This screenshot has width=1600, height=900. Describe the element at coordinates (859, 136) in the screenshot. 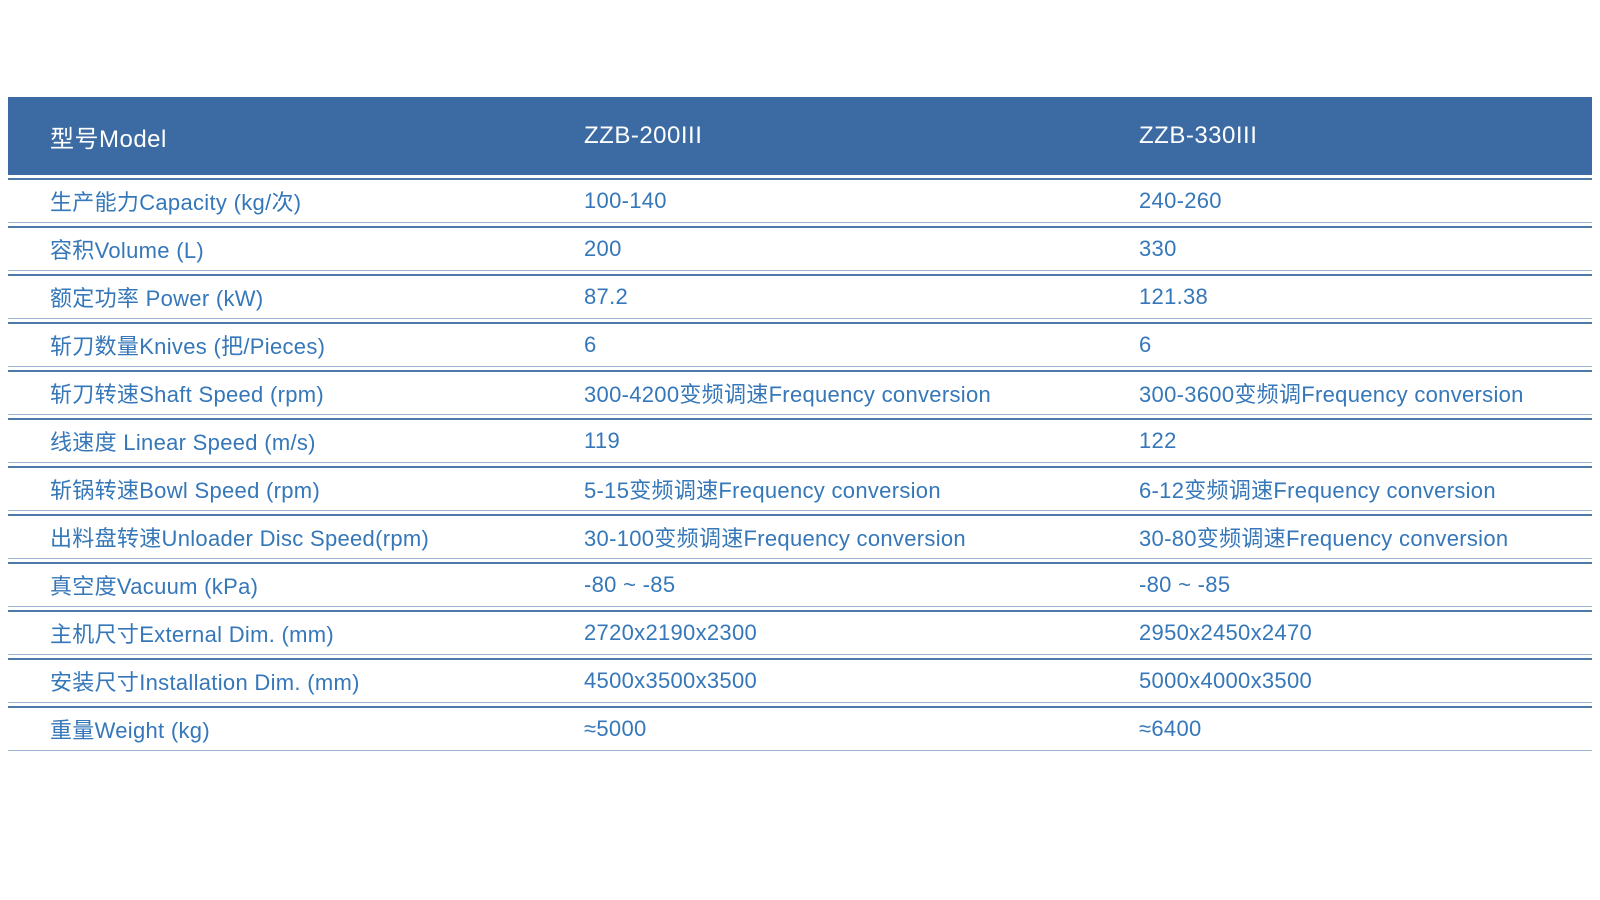

I see `header-cell-zzb200: ZZB-200III` at that location.